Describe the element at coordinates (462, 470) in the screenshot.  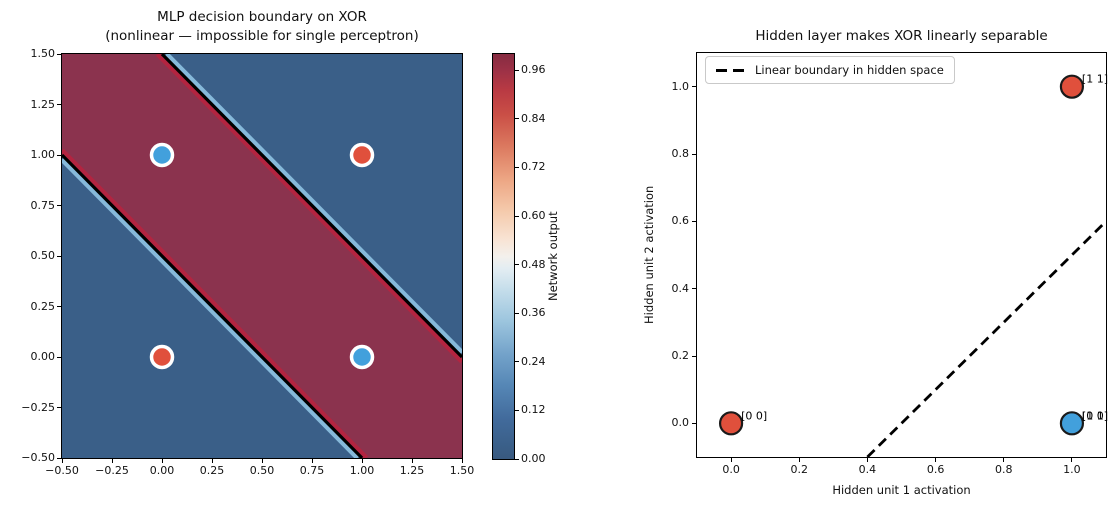
I see `x-tick-label: 1.50` at that location.